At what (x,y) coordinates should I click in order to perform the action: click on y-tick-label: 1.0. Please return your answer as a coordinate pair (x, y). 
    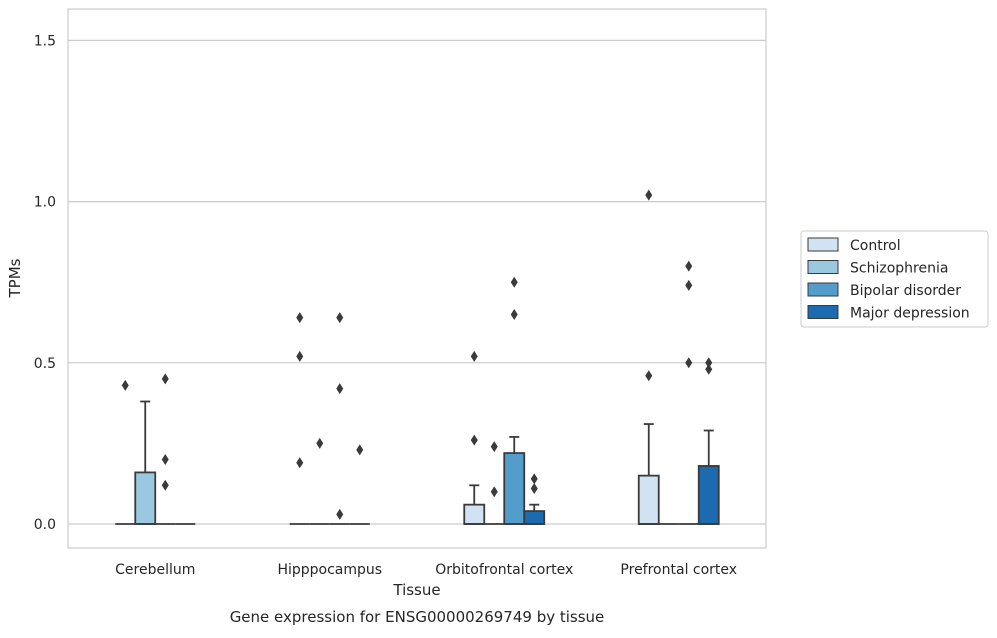
    Looking at the image, I should click on (45, 203).